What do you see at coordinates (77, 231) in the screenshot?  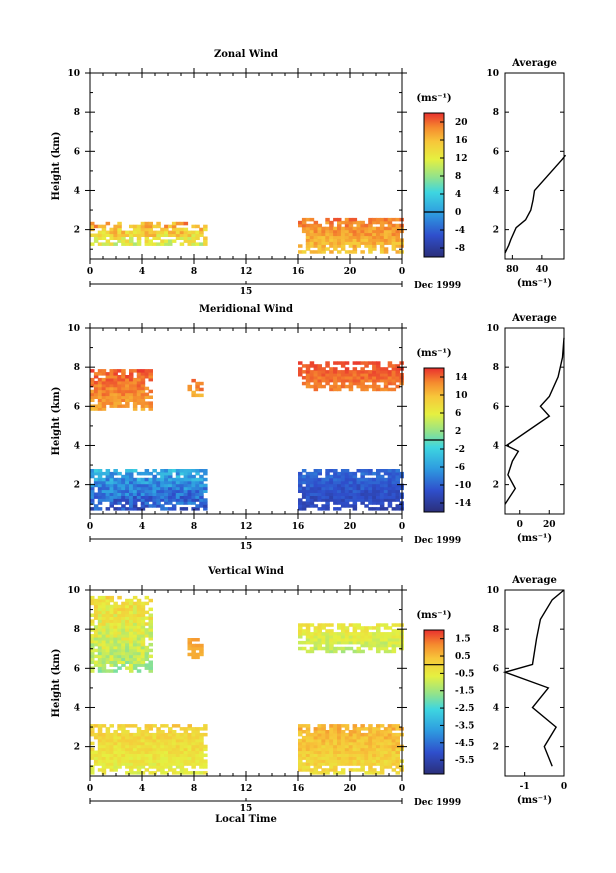 I see `y-tick-label: 2` at bounding box center [77, 231].